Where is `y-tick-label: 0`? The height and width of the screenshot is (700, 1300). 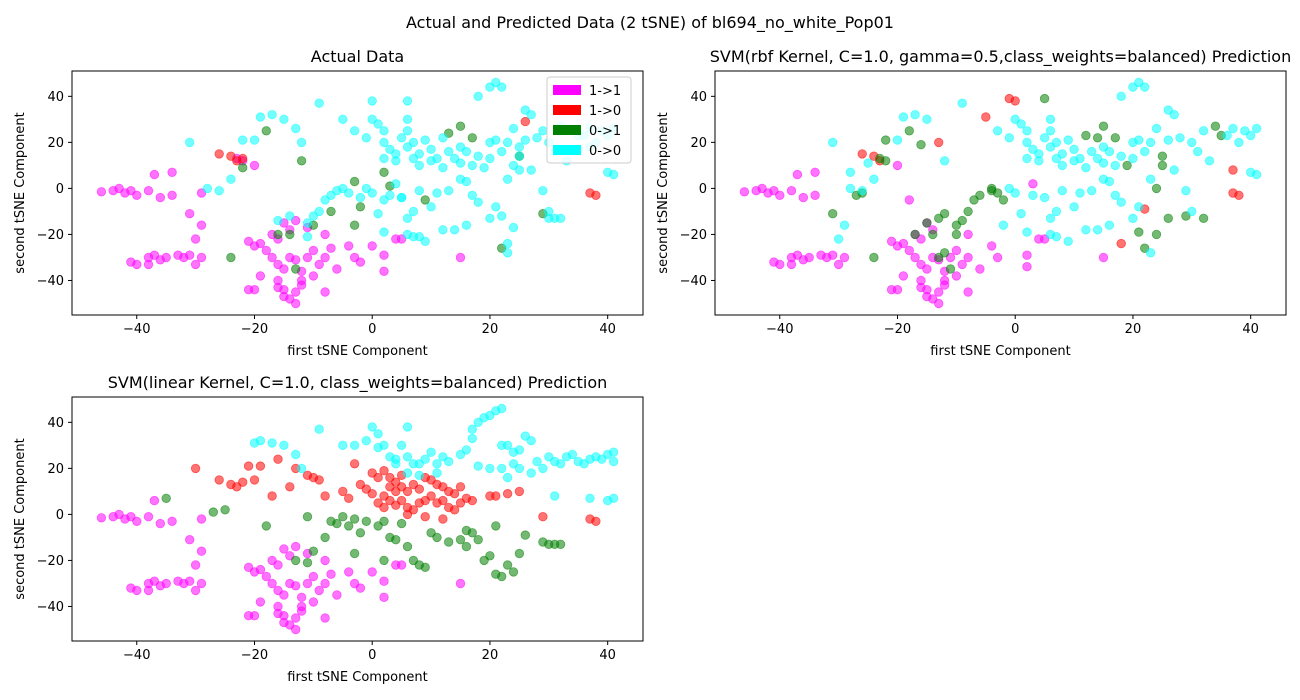
y-tick-label: 0 is located at coordinates (60, 515).